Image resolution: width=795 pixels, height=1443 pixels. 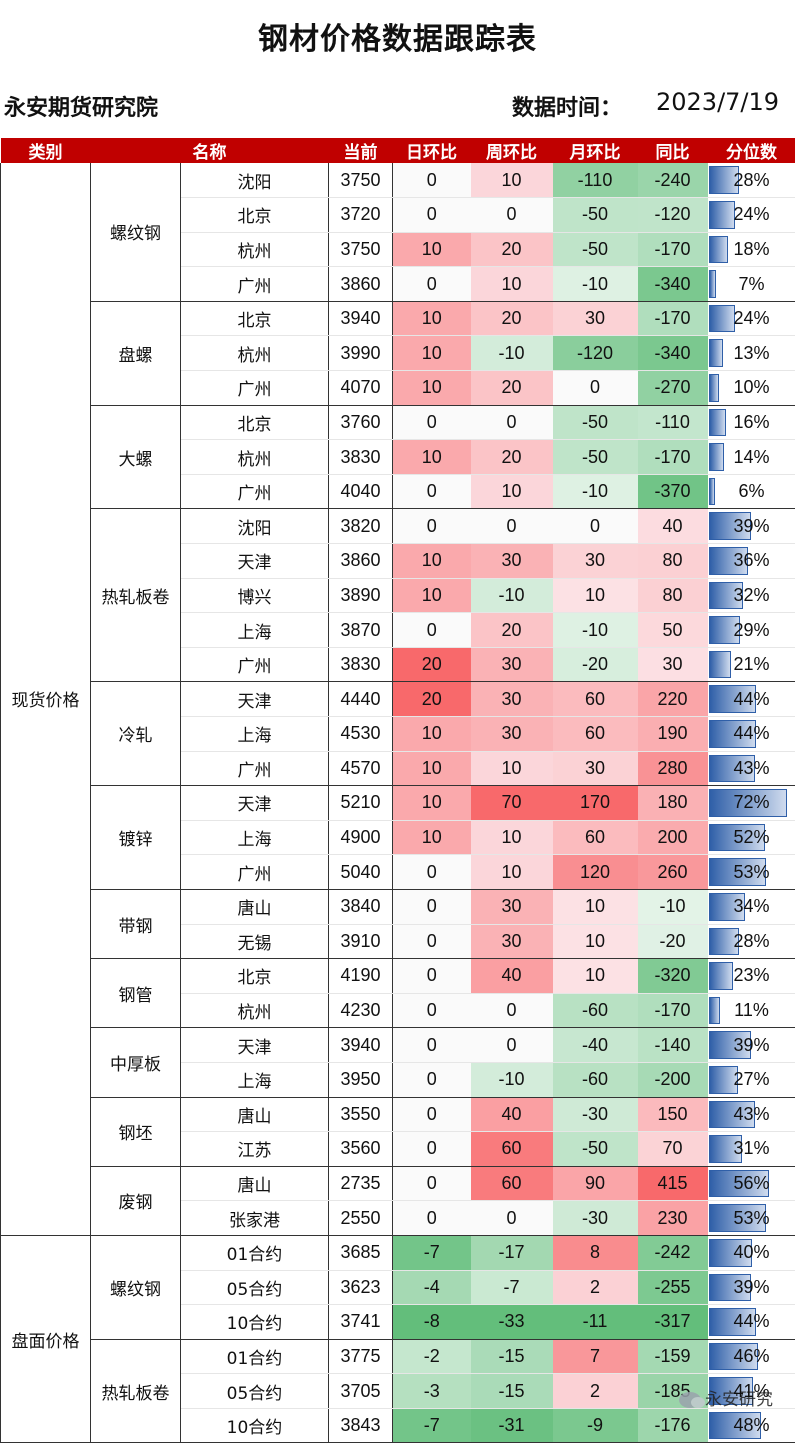 What do you see at coordinates (673, 1287) in the screenshot?
I see `year-change-cell: -255` at bounding box center [673, 1287].